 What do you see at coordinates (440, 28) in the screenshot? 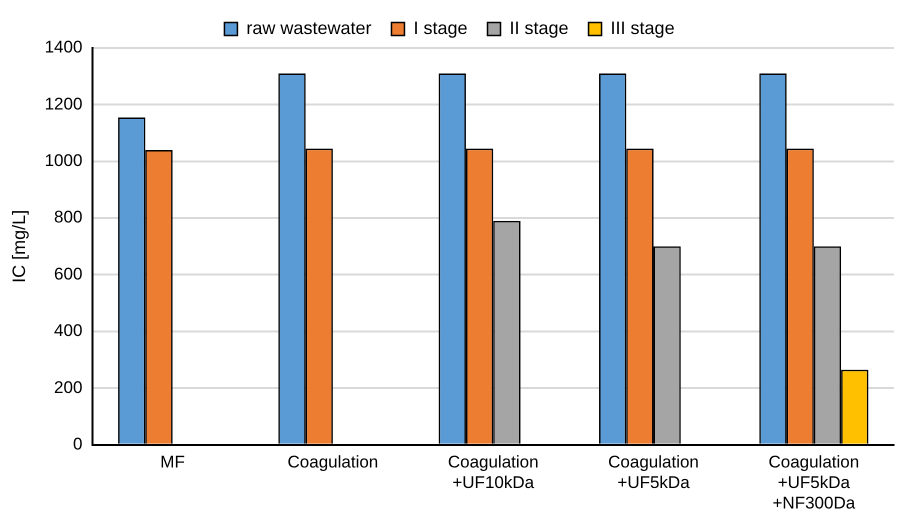
I see `legend-label: I stage` at bounding box center [440, 28].